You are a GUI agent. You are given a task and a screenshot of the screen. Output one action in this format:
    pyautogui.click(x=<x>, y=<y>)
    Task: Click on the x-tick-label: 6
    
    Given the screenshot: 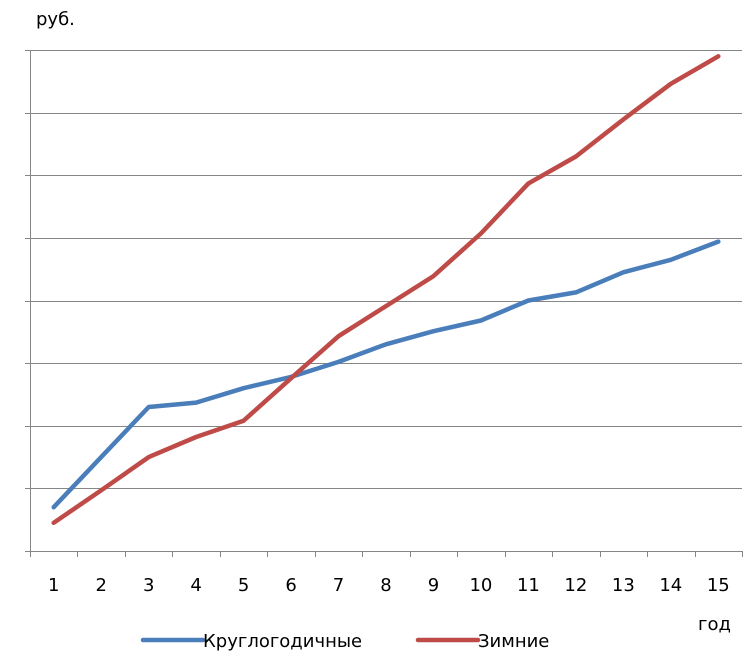 What is the action you would take?
    pyautogui.click(x=290, y=585)
    